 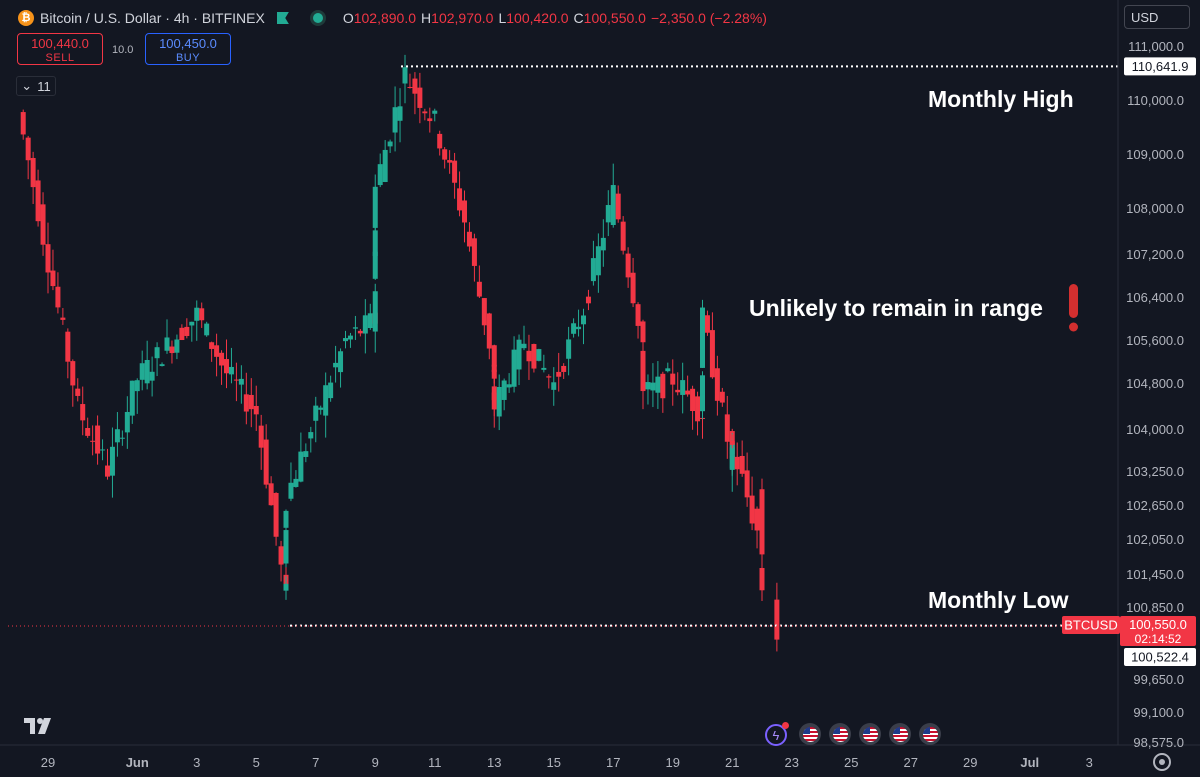 What do you see at coordinates (1155, 607) in the screenshot?
I see `price-tick-label: 100,850.0` at bounding box center [1155, 607].